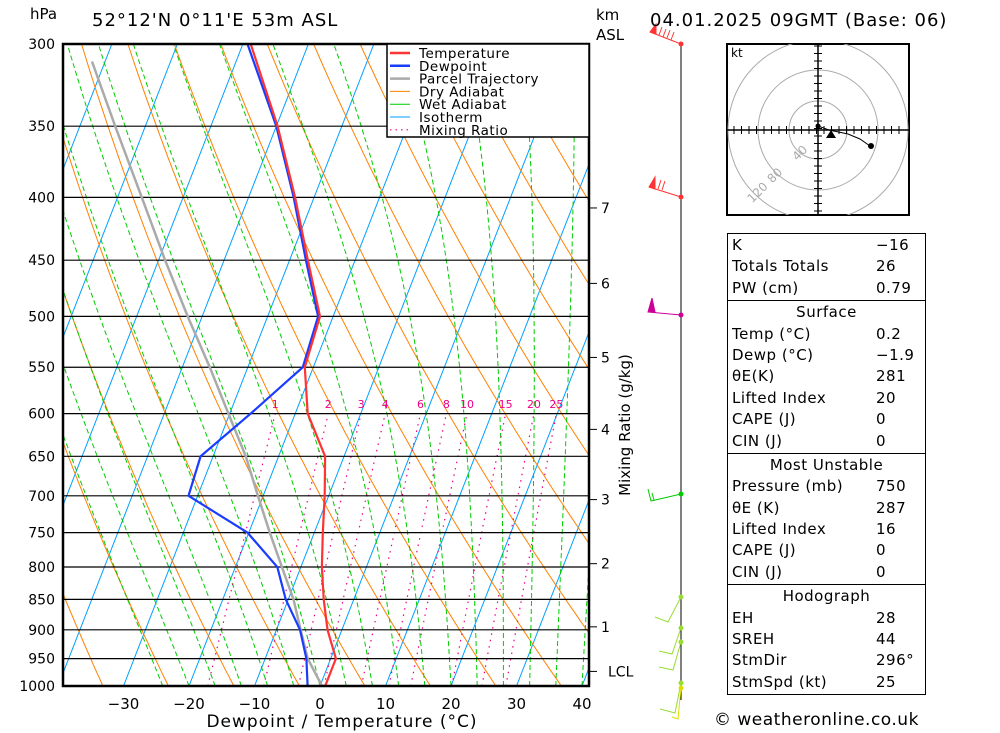  I want to click on stat-label: Dewp (°C), so click(773, 354).